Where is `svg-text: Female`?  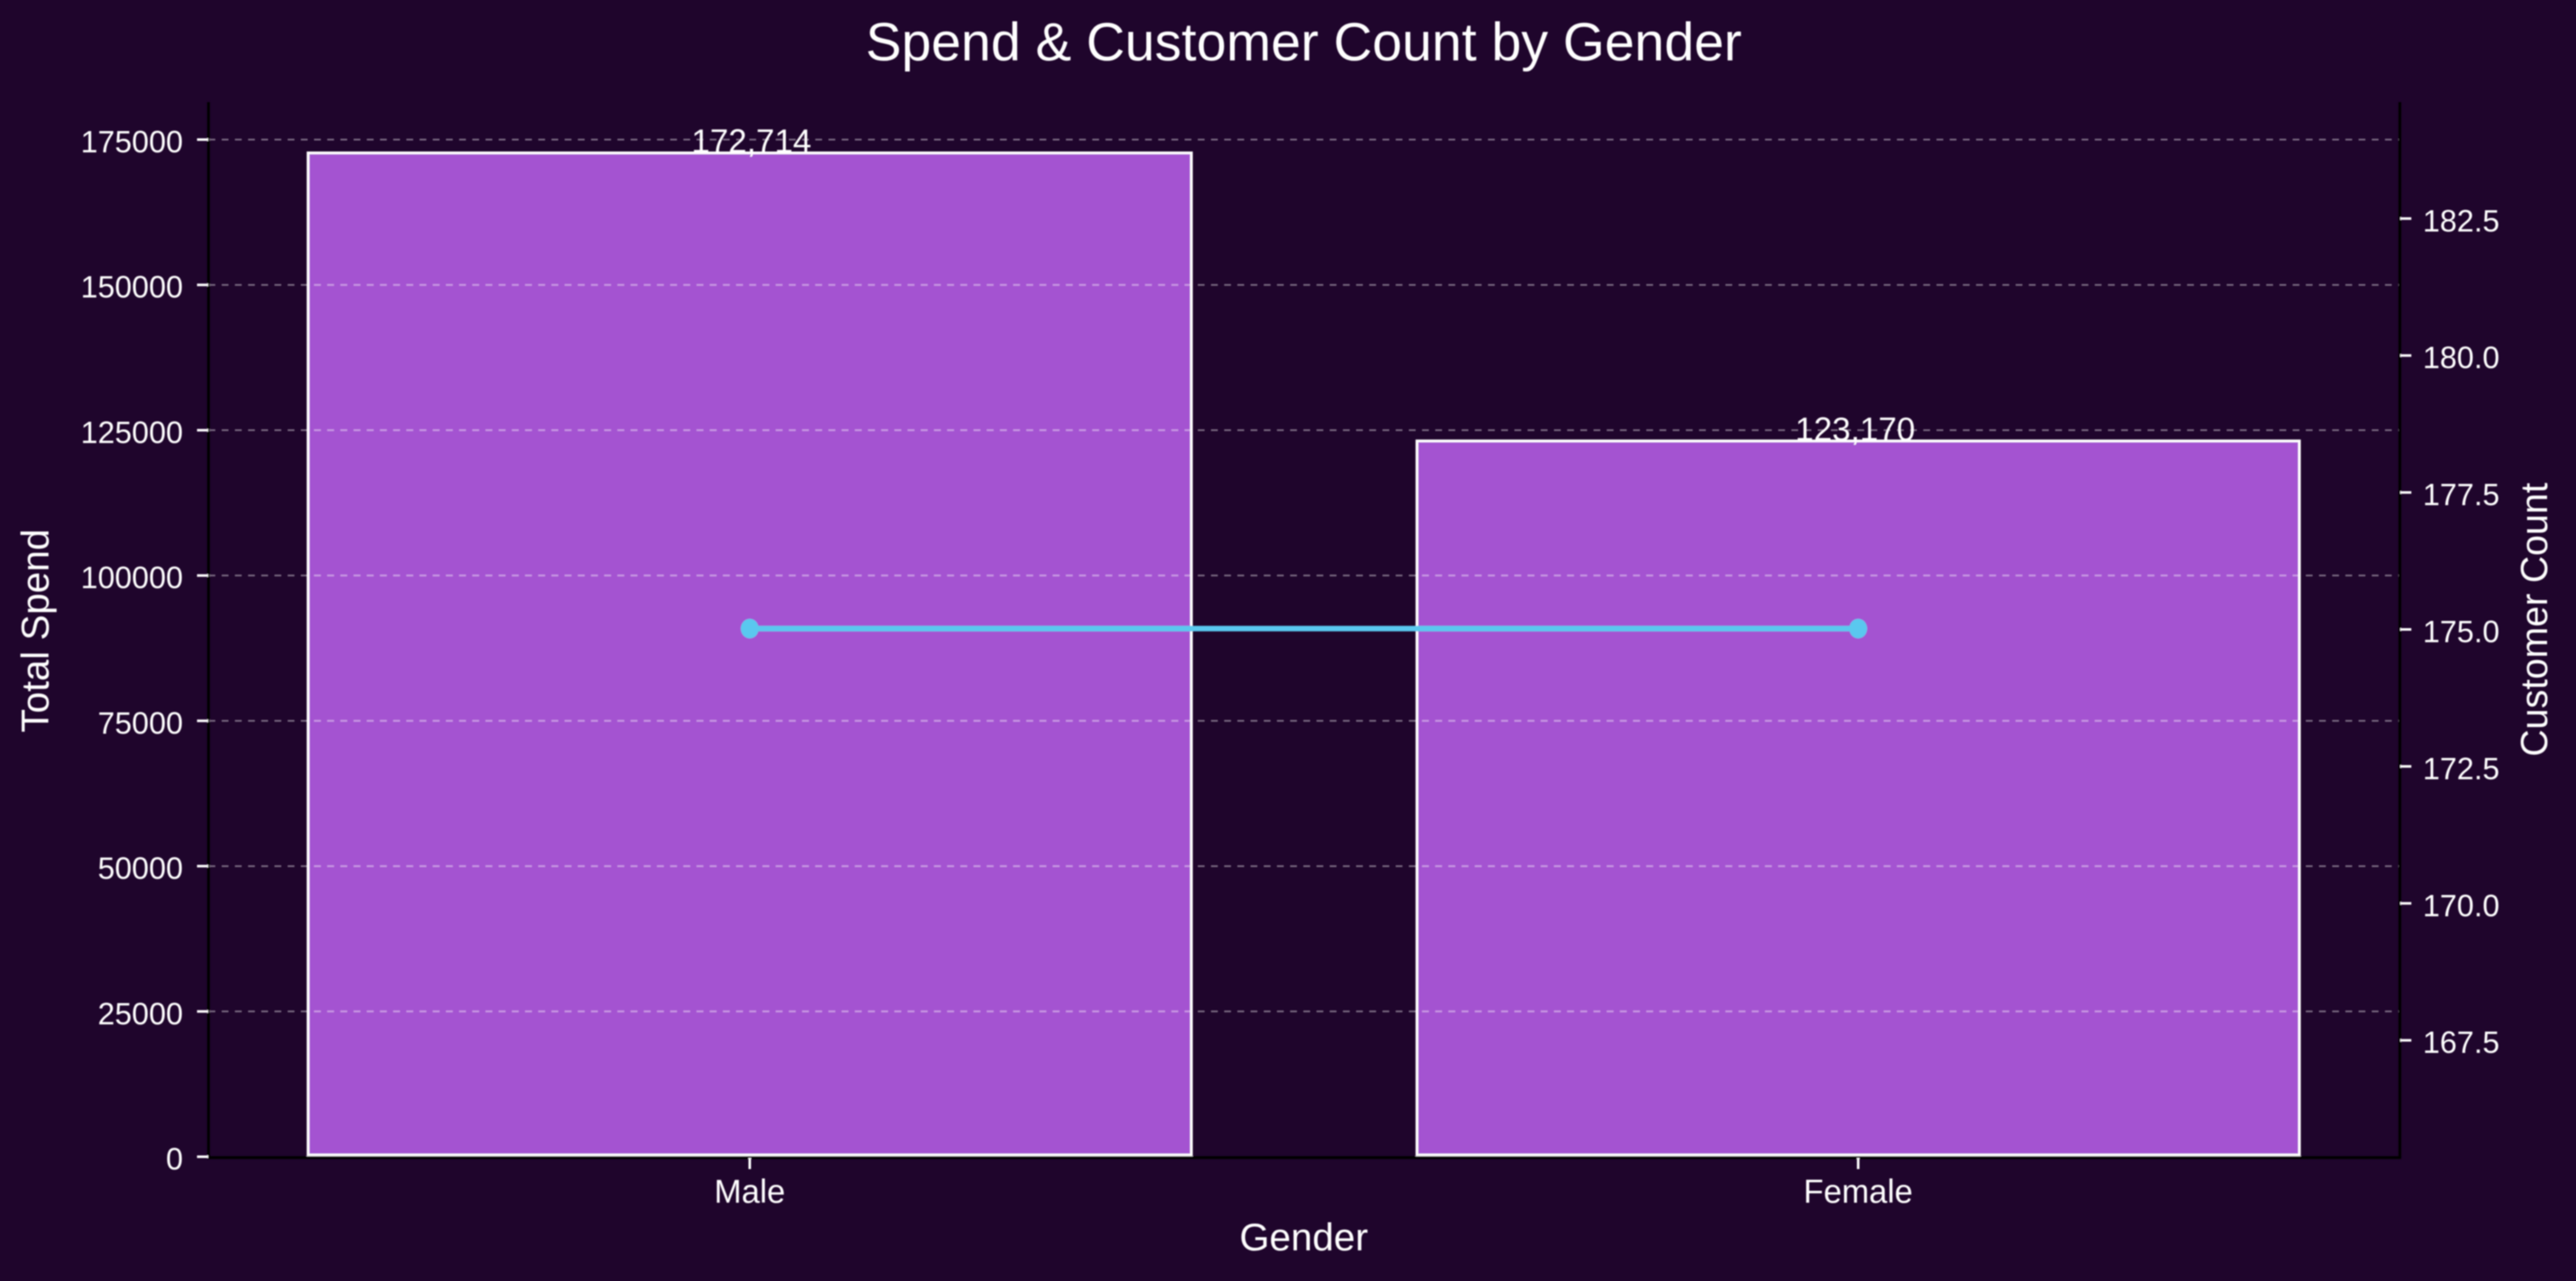
svg-text: Female is located at coordinates (1857, 1192).